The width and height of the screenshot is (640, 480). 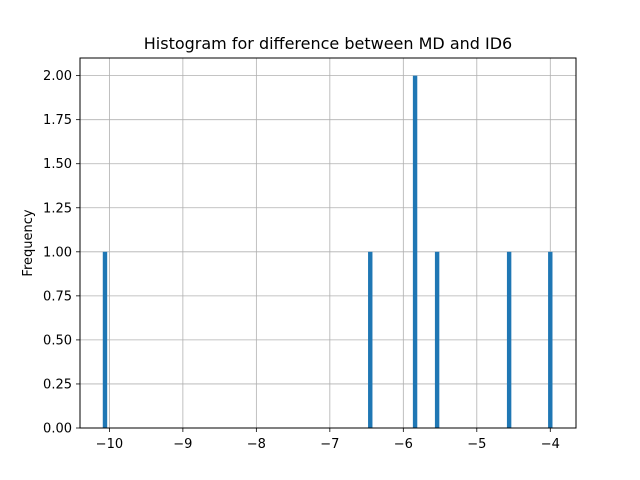 What do you see at coordinates (57, 429) in the screenshot?
I see `y-tick-label: 0.00` at bounding box center [57, 429].